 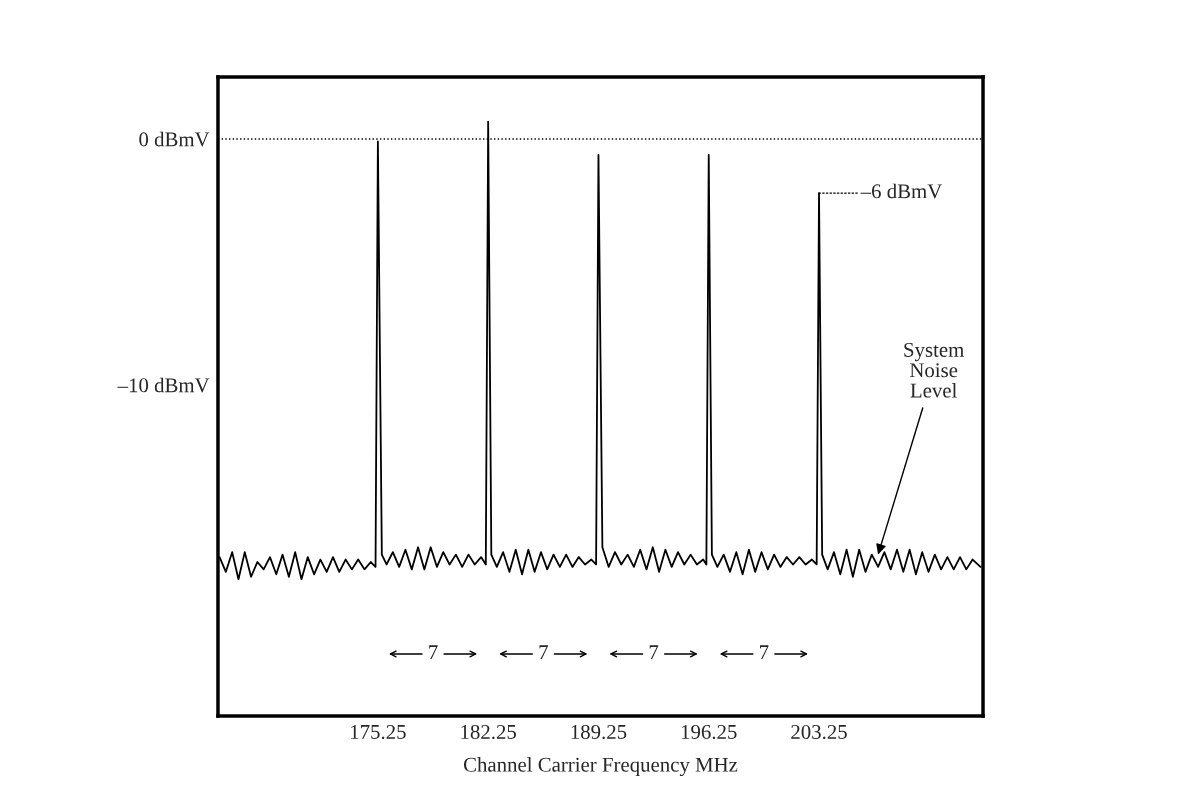 What do you see at coordinates (163, 385) in the screenshot?
I see `y-tick-label: –10 dBmV` at bounding box center [163, 385].